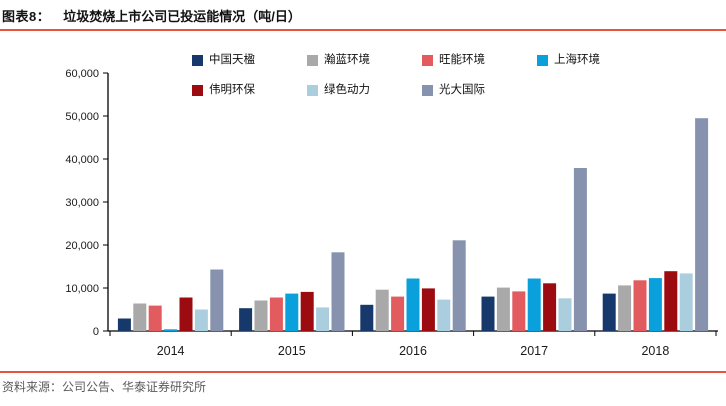  Describe the element at coordinates (82, 74) in the screenshot. I see `y-axis-label: 60,000` at that location.